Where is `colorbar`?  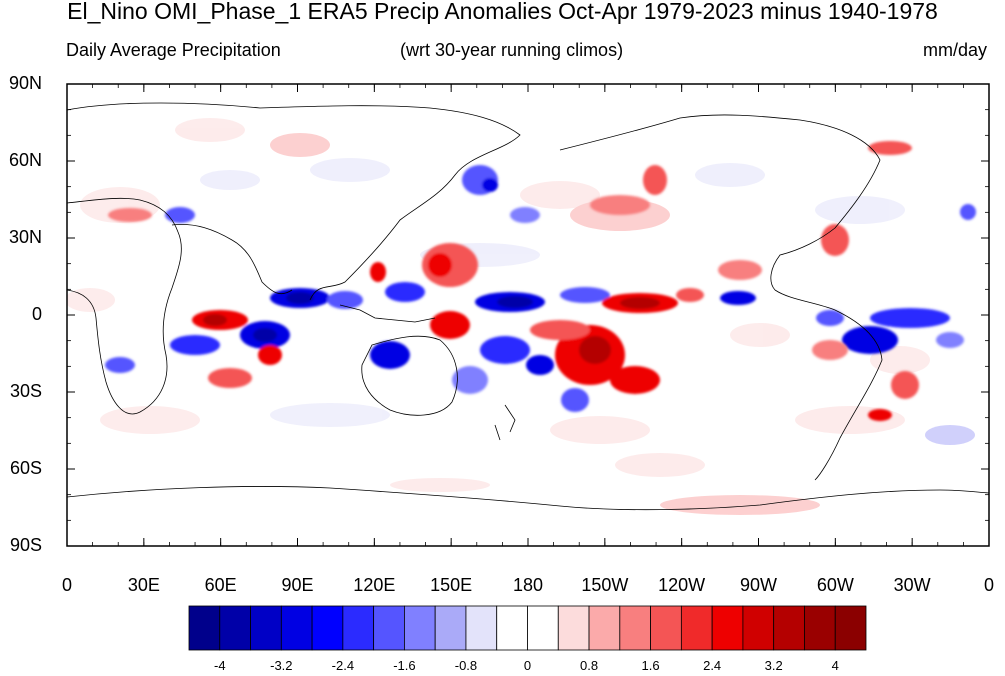
colorbar is located at coordinates (527, 628).